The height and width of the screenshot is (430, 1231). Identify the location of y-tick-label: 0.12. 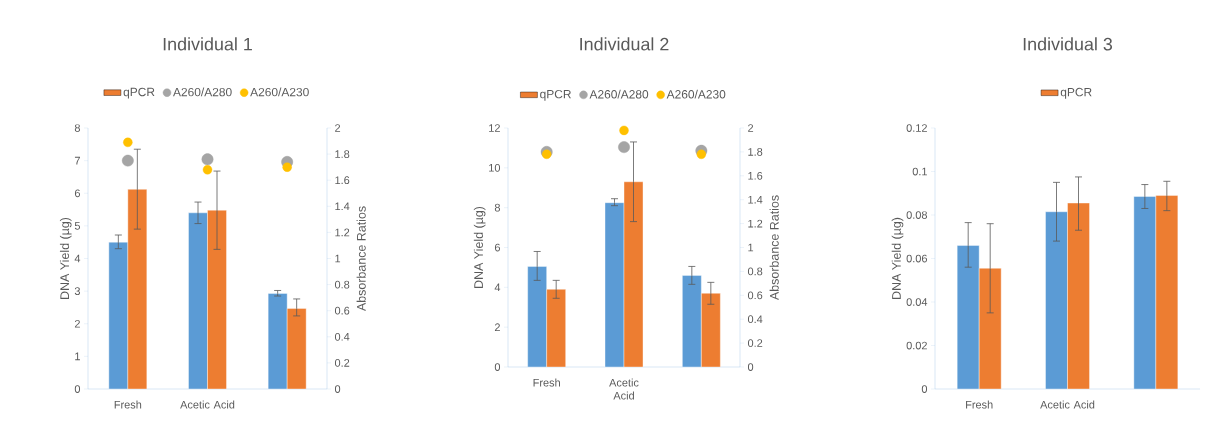
(916, 128).